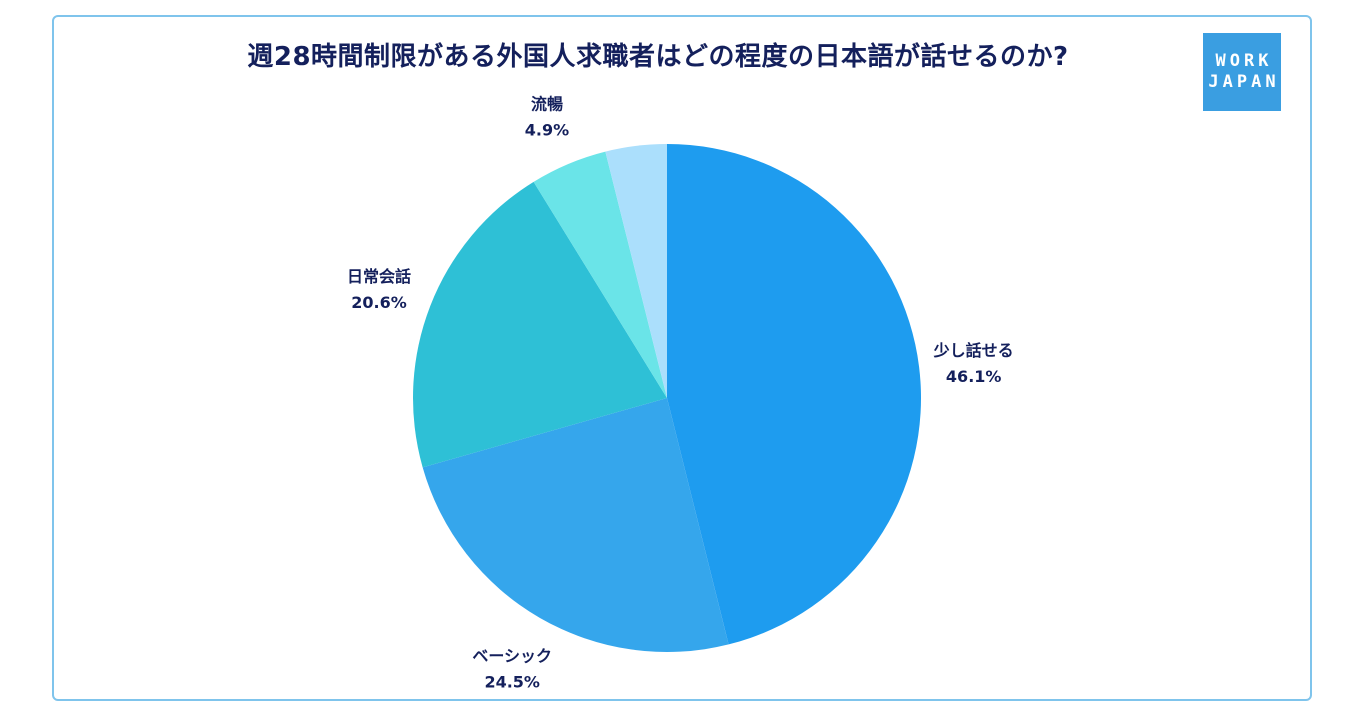 The width and height of the screenshot is (1366, 719). I want to click on logo-line-1: WORK, so click(1244, 61).